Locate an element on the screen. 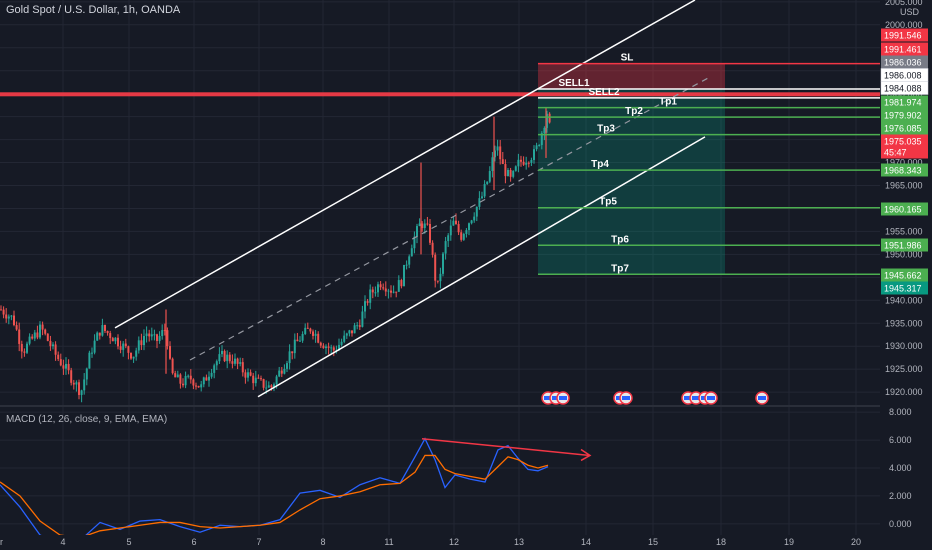  macd-signal-line is located at coordinates (274, 496).